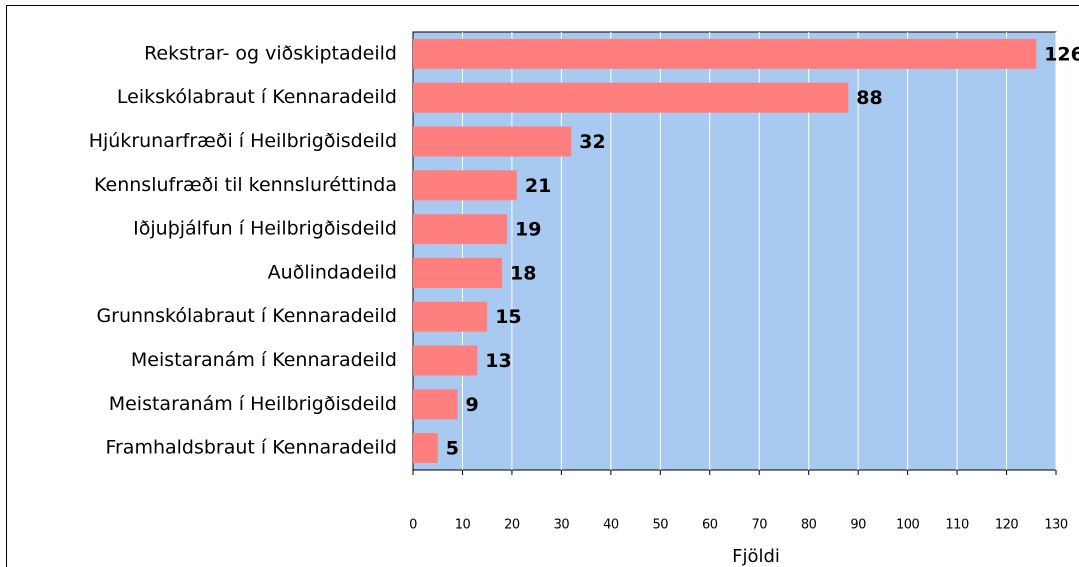 The width and height of the screenshot is (1079, 567). Describe the element at coordinates (661, 525) in the screenshot. I see `x-tick-label: 50` at that location.